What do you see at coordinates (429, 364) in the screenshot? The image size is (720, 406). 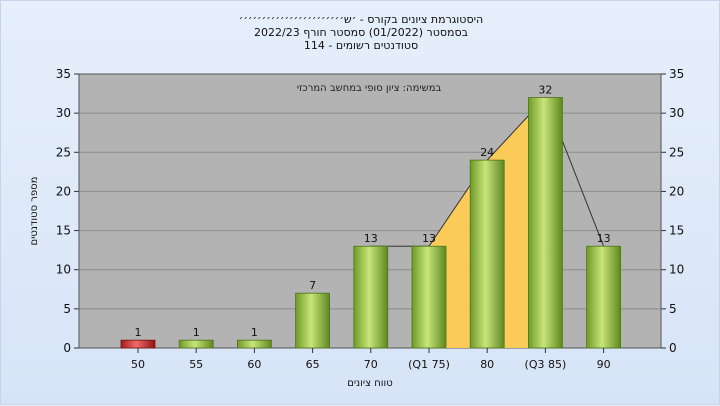 I see `x-tick-label: (Q1 75)` at bounding box center [429, 364].